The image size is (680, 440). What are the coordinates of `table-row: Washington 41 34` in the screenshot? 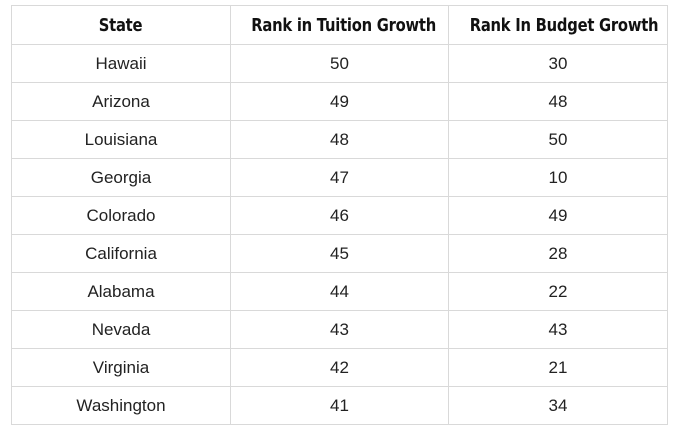 It's located at (339, 405).